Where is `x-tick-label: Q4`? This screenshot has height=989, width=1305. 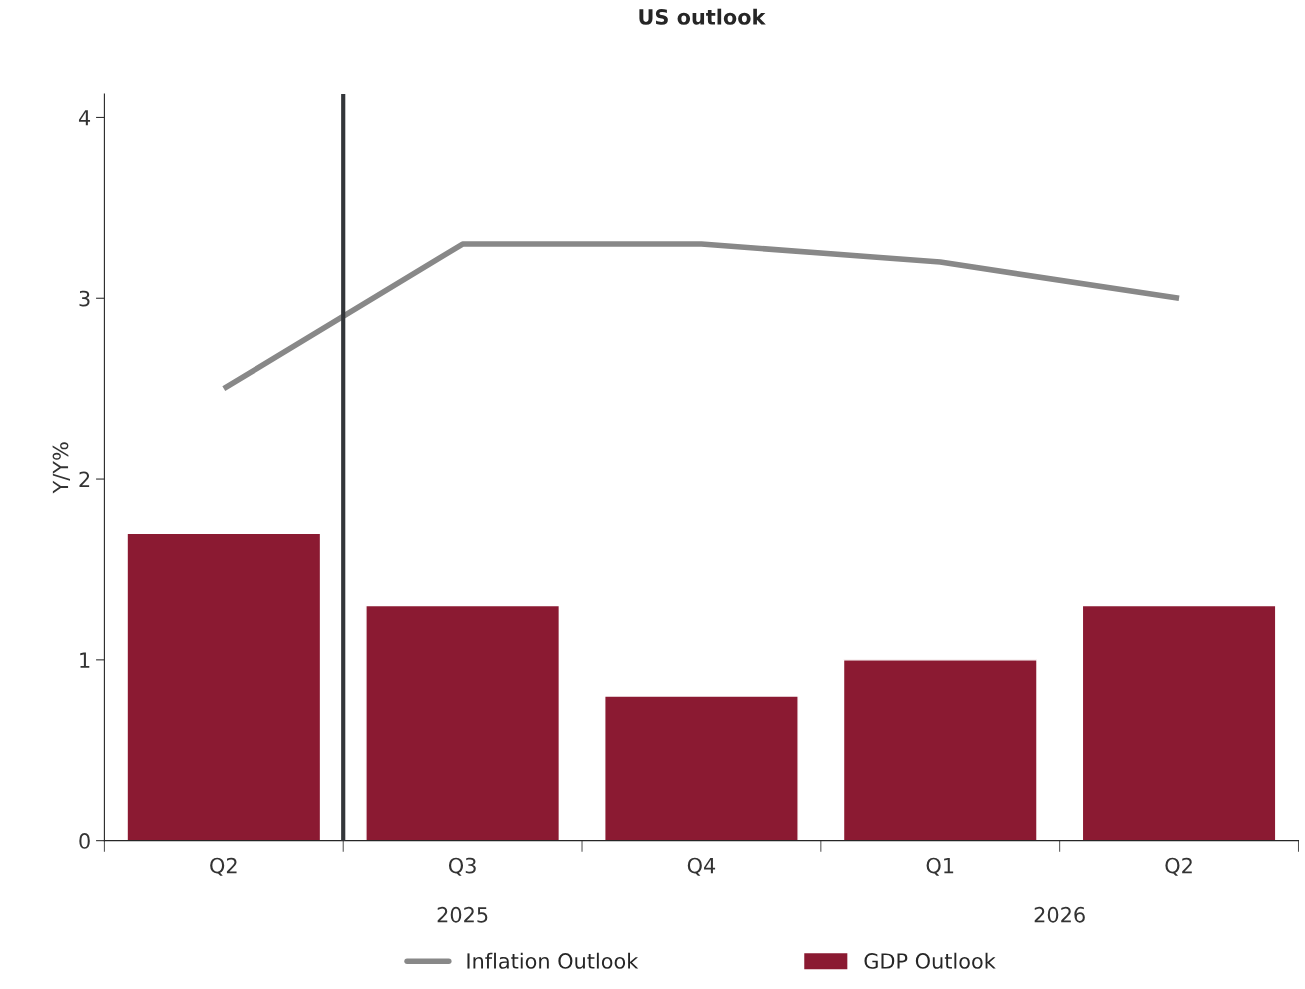
x-tick-label: Q4 is located at coordinates (701, 866).